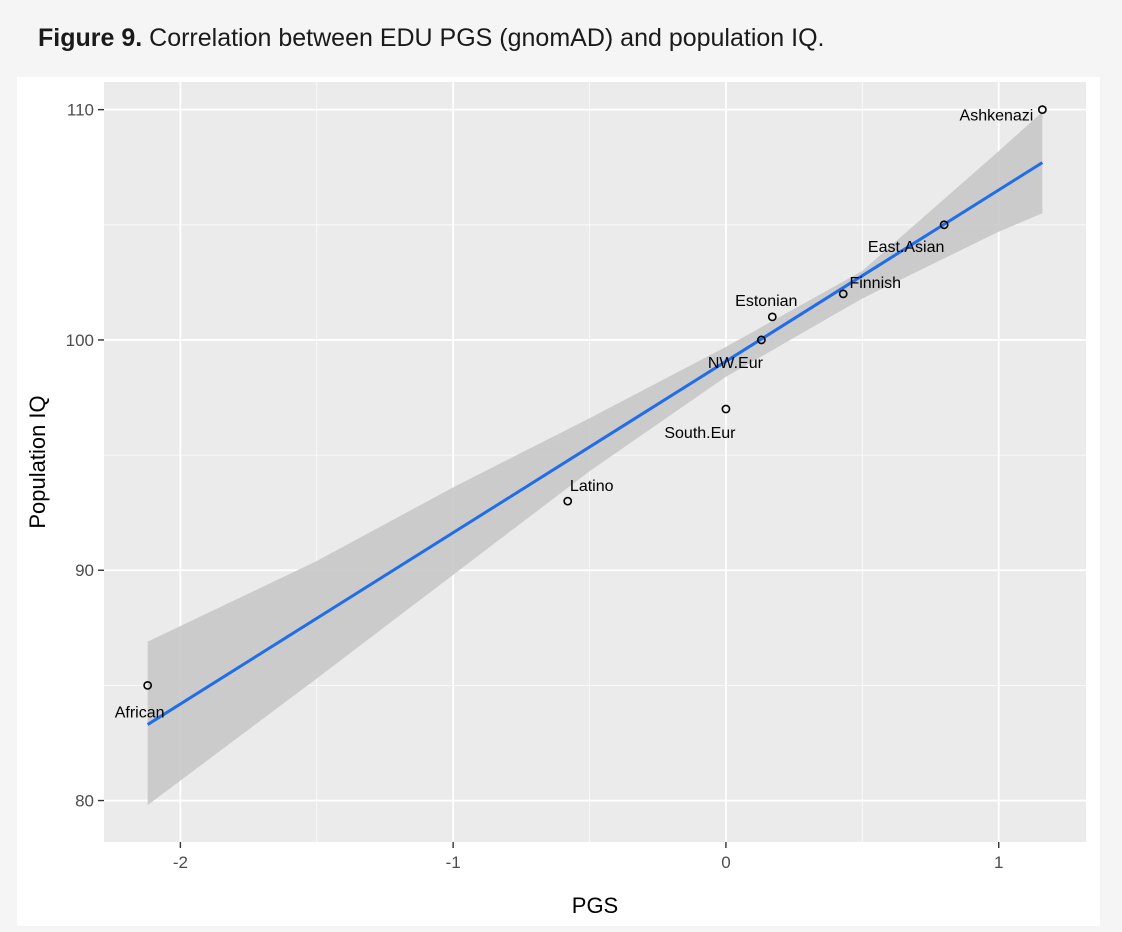 This screenshot has width=1122, height=932. Describe the element at coordinates (140, 712) in the screenshot. I see `point-label-african: African` at that location.